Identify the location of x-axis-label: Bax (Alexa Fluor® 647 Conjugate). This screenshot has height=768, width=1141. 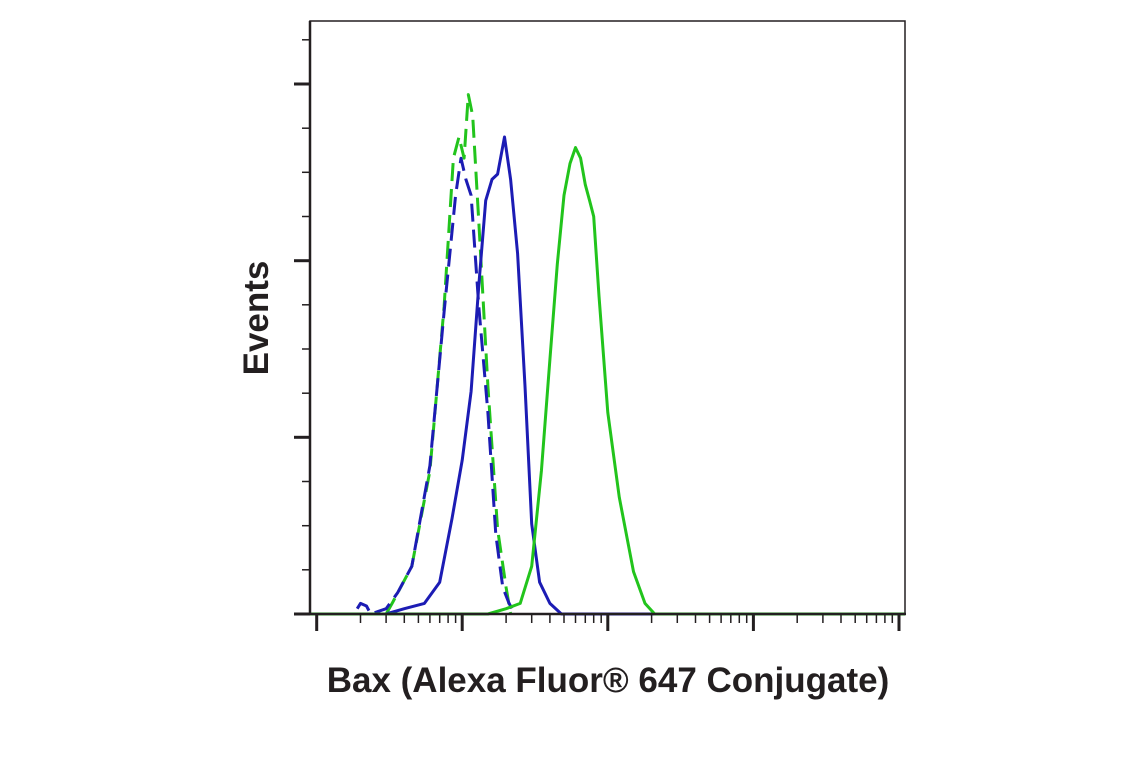
(608, 680).